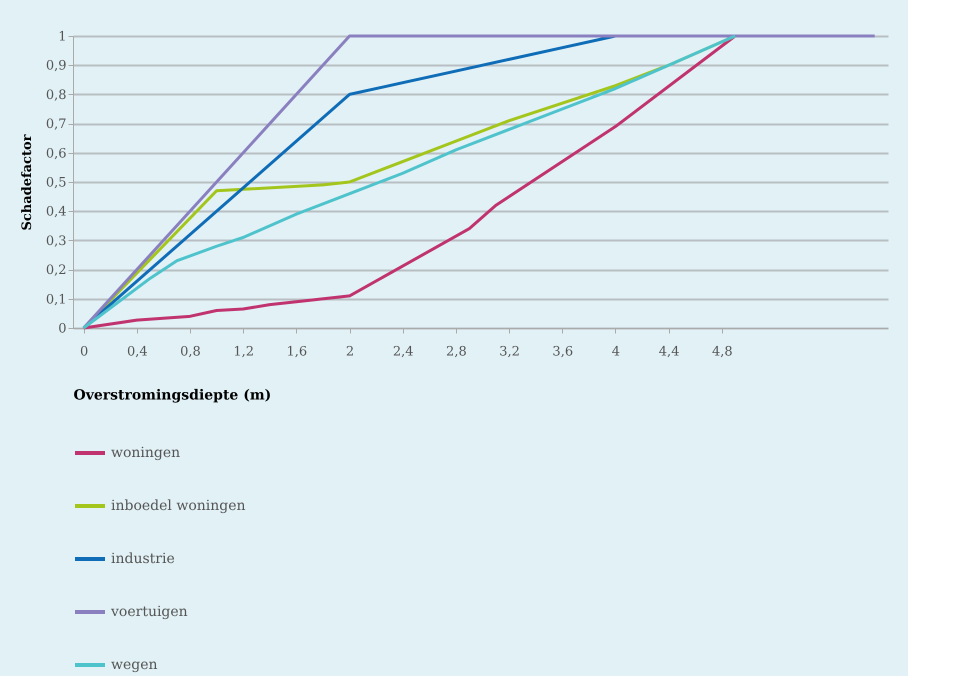  Describe the element at coordinates (62, 329) in the screenshot. I see `y-tick-label: 0` at that location.